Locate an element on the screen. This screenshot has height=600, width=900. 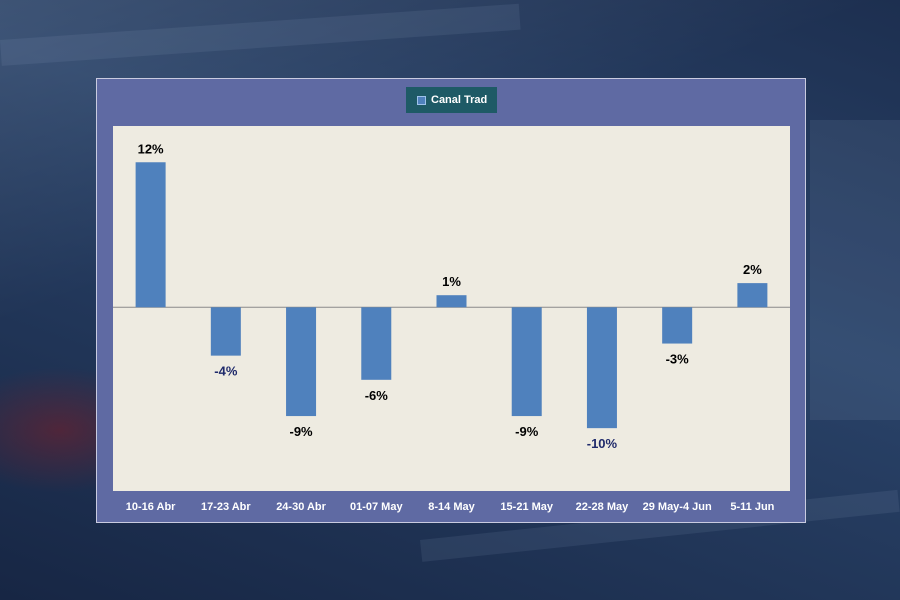
x-tick-label: 8-14 May is located at coordinates (451, 507).